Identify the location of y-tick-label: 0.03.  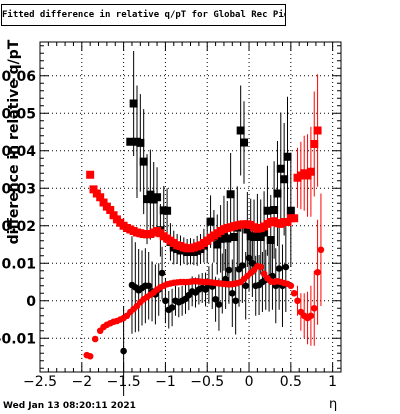
(18, 189).